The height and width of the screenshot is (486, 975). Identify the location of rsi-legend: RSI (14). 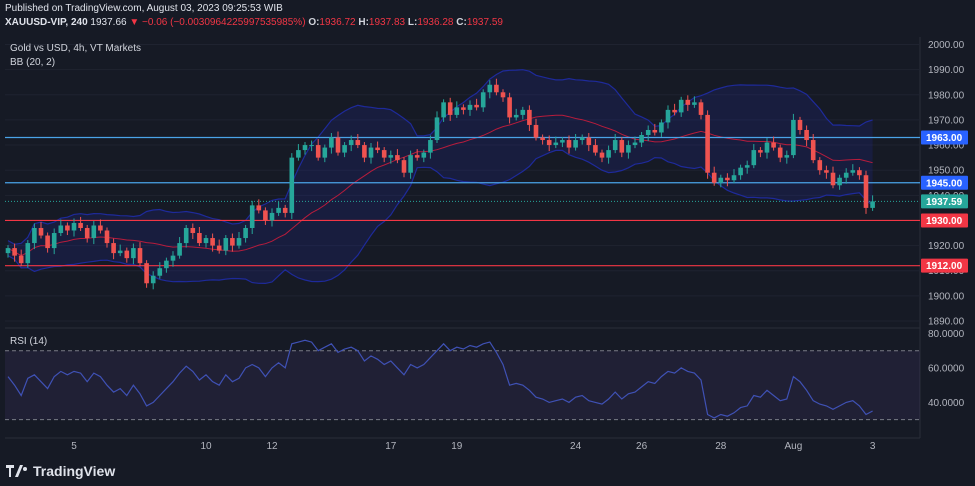
(29, 341).